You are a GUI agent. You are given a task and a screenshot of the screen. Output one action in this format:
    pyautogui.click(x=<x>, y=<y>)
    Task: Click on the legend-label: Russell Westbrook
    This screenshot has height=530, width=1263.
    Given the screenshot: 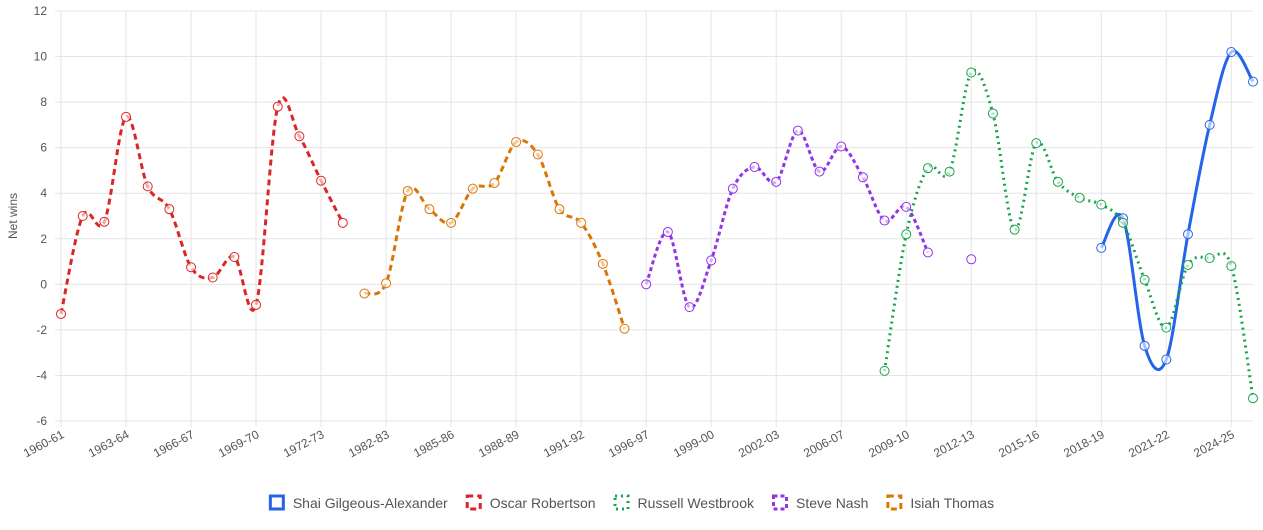 What is the action you would take?
    pyautogui.click(x=696, y=503)
    